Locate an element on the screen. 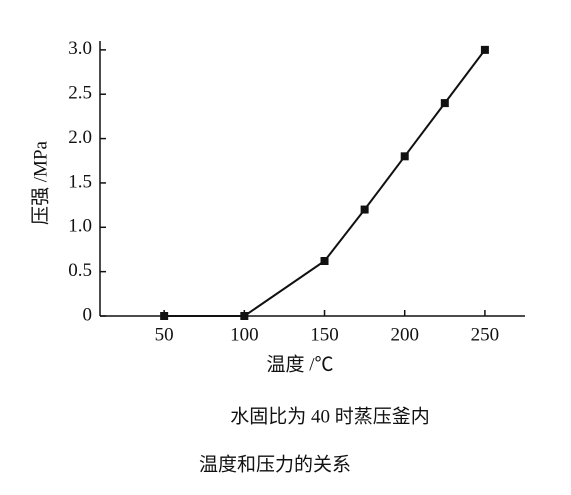 This screenshot has width=571, height=495. x-tick-label: 100 is located at coordinates (244, 334).